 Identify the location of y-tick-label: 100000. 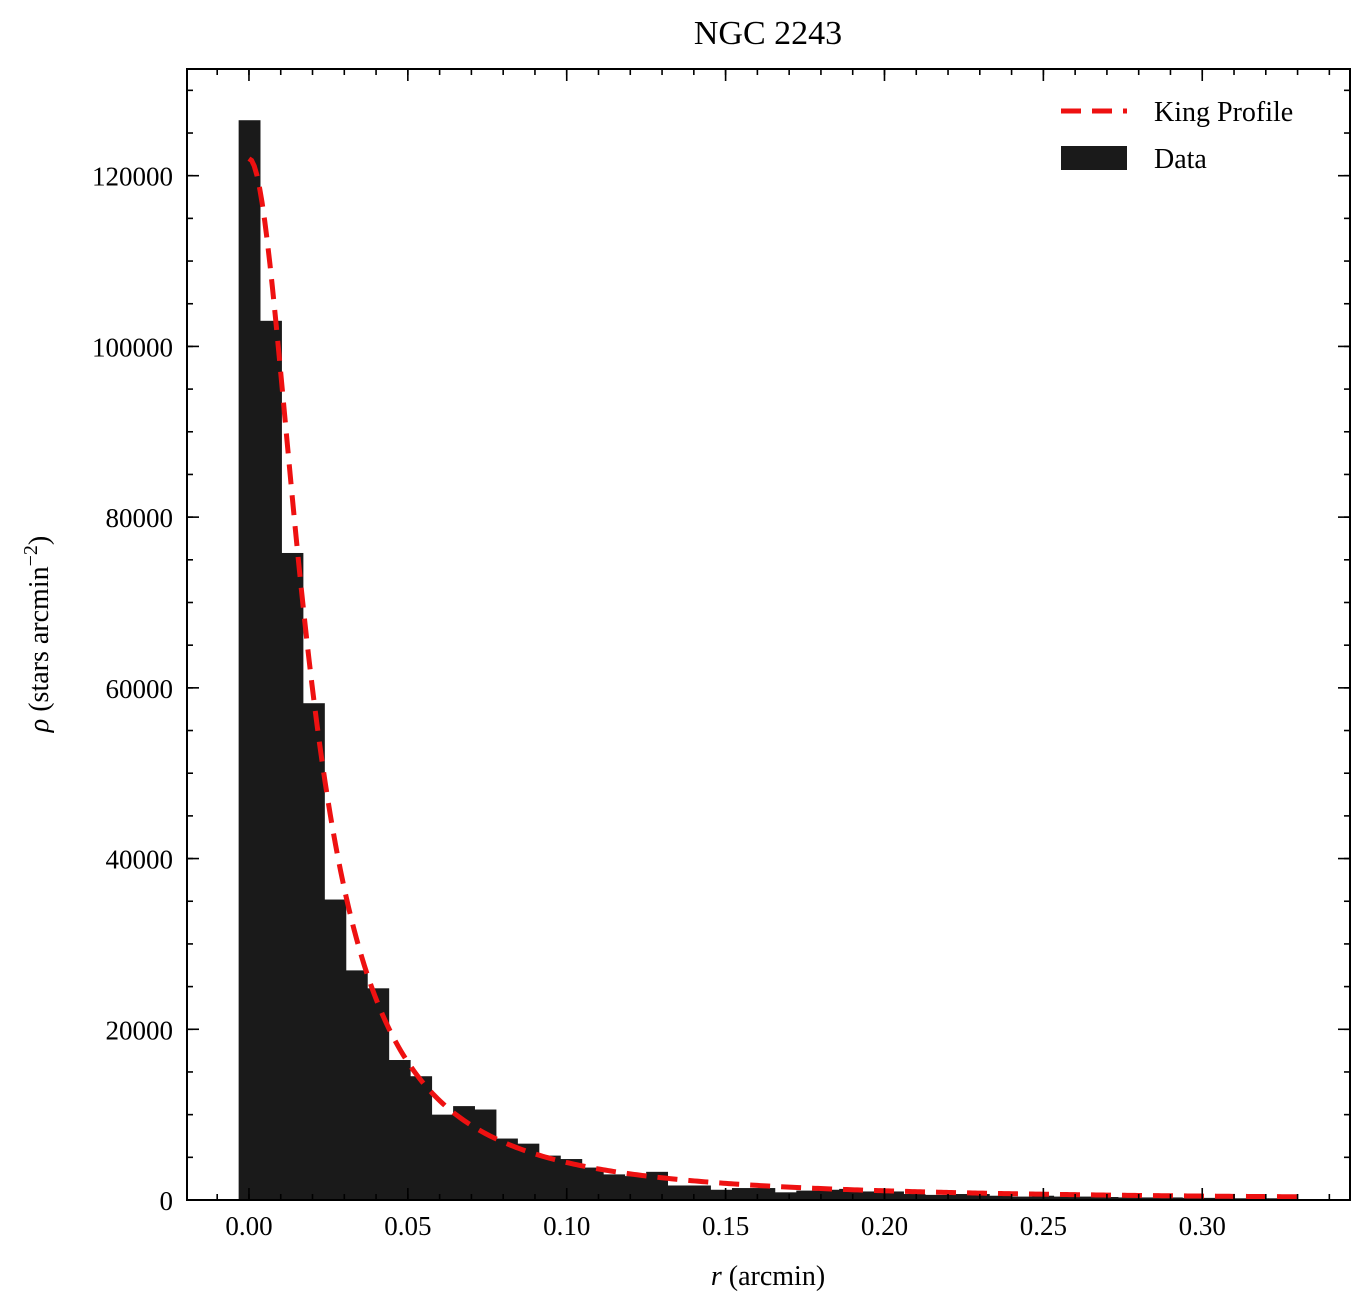
(132, 347).